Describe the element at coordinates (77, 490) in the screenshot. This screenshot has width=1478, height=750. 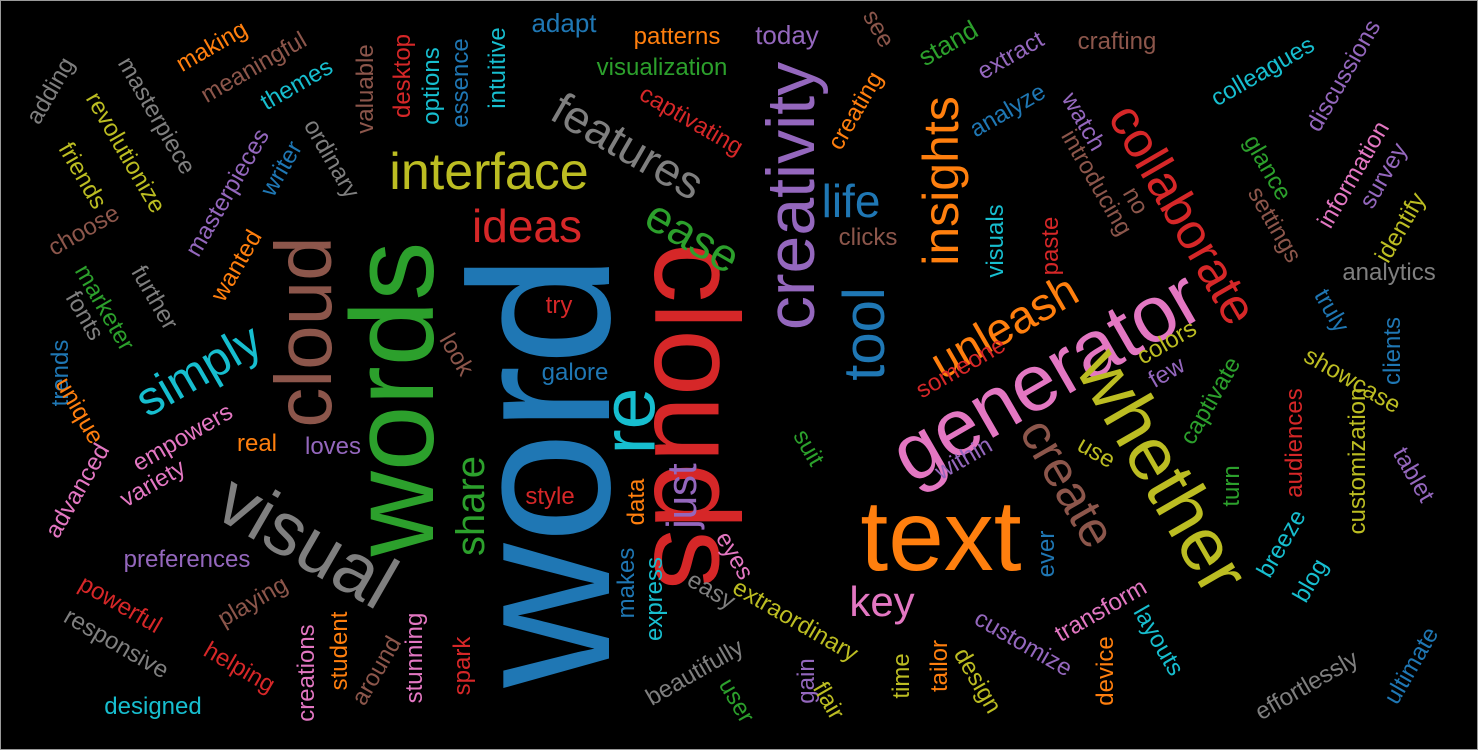
I see `cloud-word-advanced: advanced` at that location.